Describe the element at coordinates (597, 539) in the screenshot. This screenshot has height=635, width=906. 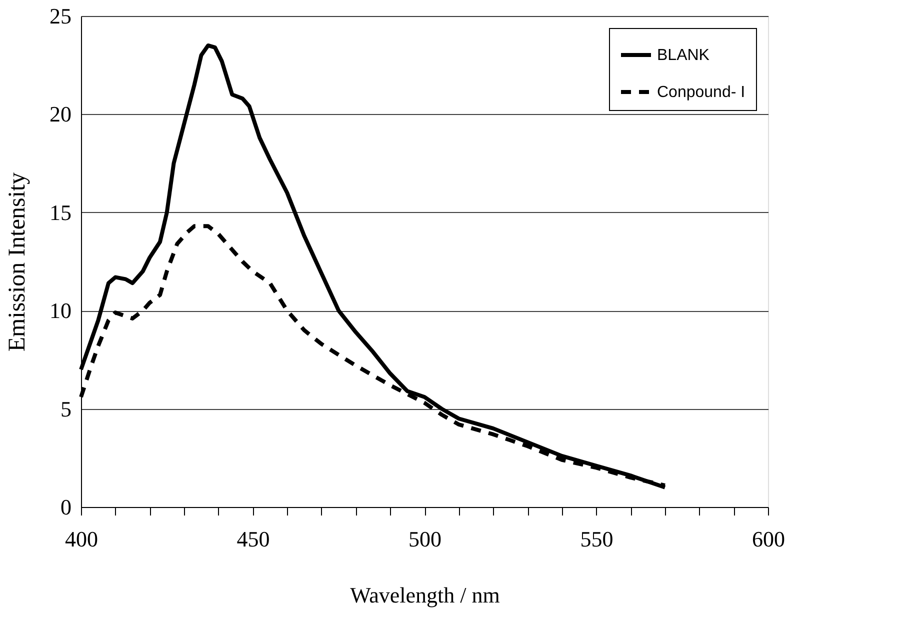
I see `x-tick-label: 550` at that location.